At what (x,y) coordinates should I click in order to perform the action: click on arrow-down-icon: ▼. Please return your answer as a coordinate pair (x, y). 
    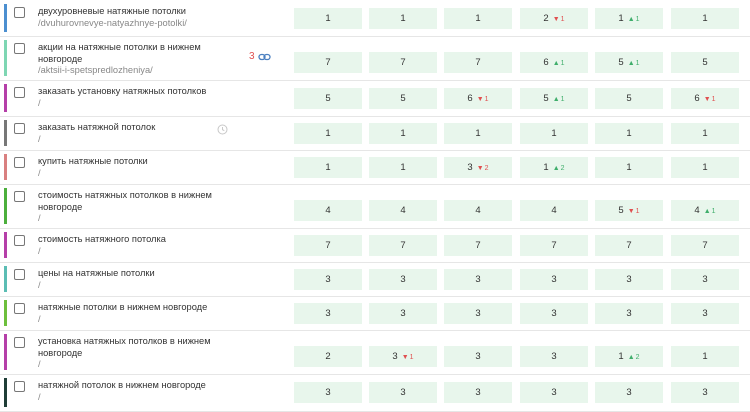
    Looking at the image, I should click on (480, 99).